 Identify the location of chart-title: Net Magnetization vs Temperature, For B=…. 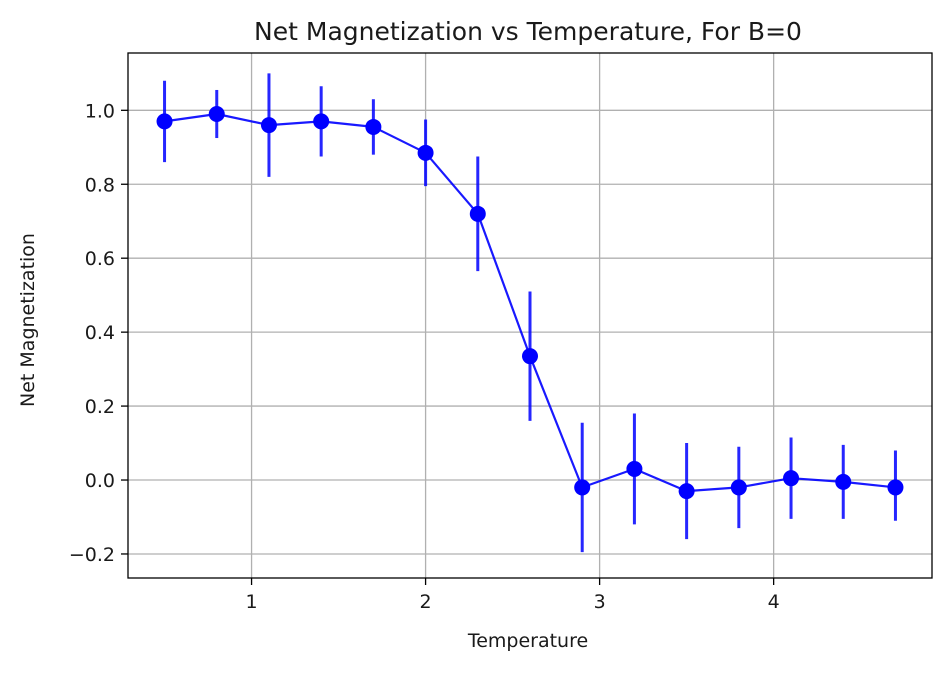
(528, 31).